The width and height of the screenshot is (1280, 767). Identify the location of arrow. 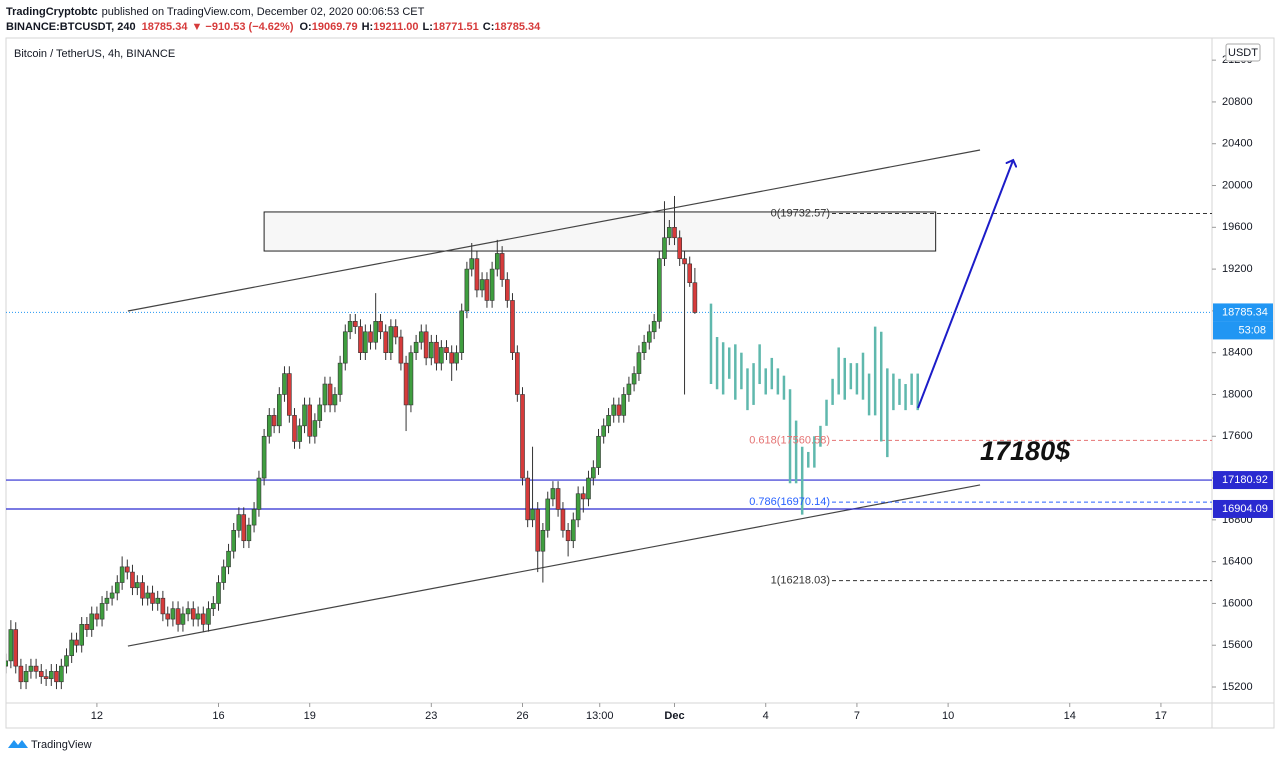
(965, 284).